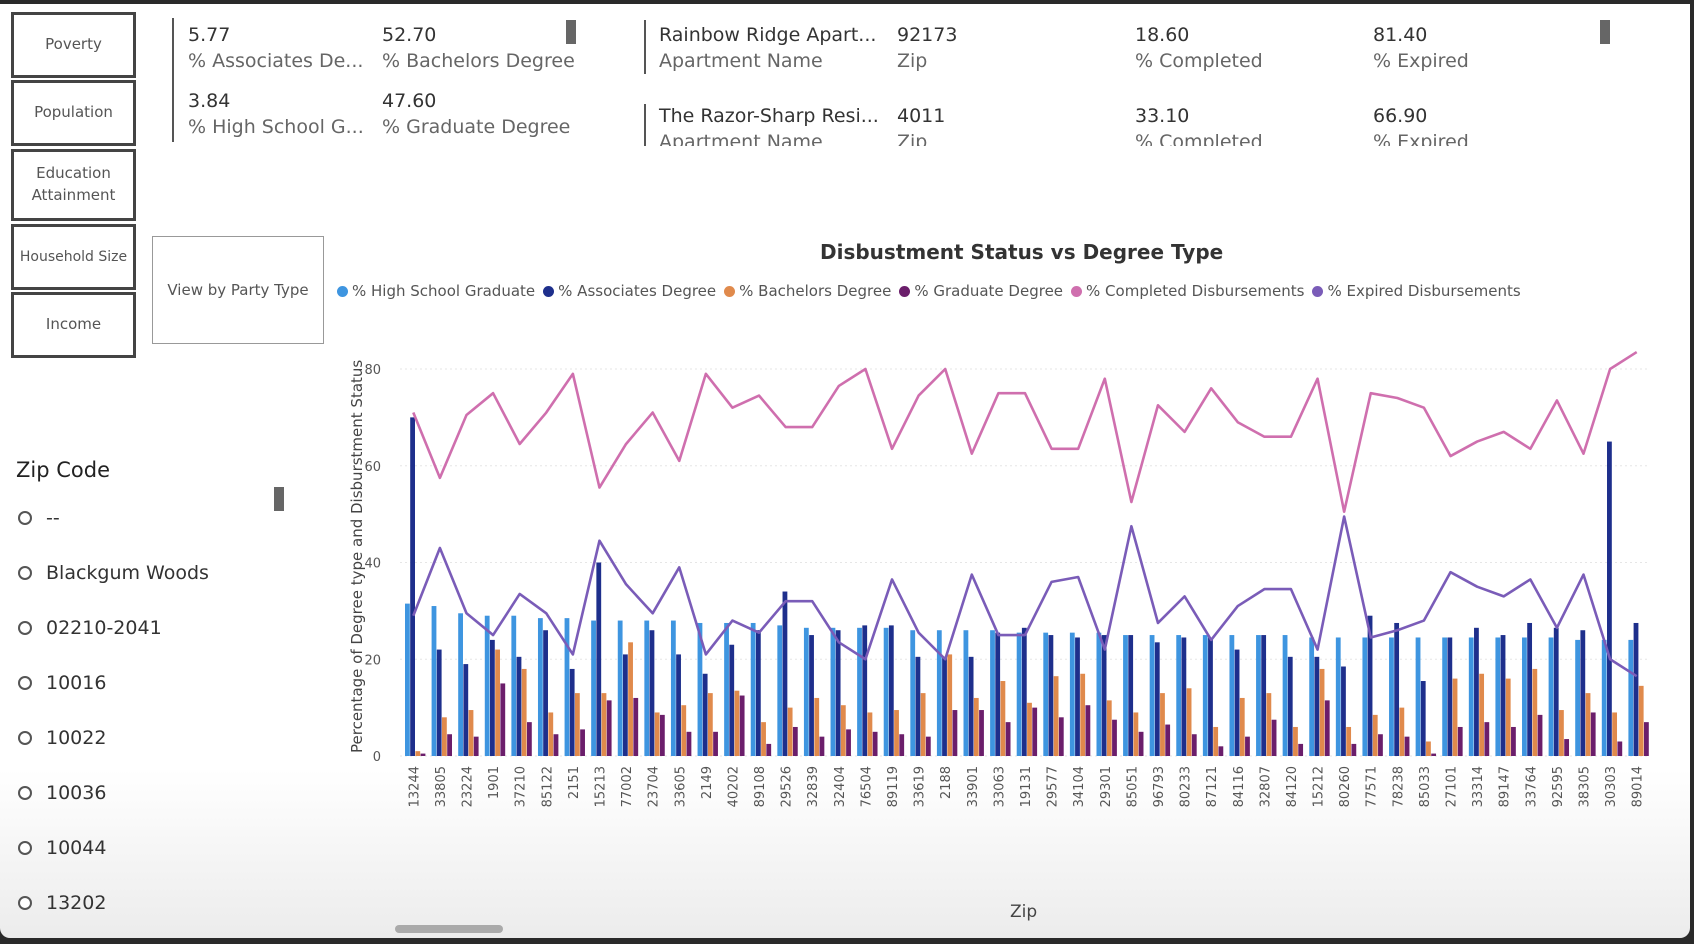 This screenshot has height=944, width=1694. What do you see at coordinates (39, 518) in the screenshot?
I see `zip-option: --` at bounding box center [39, 518].